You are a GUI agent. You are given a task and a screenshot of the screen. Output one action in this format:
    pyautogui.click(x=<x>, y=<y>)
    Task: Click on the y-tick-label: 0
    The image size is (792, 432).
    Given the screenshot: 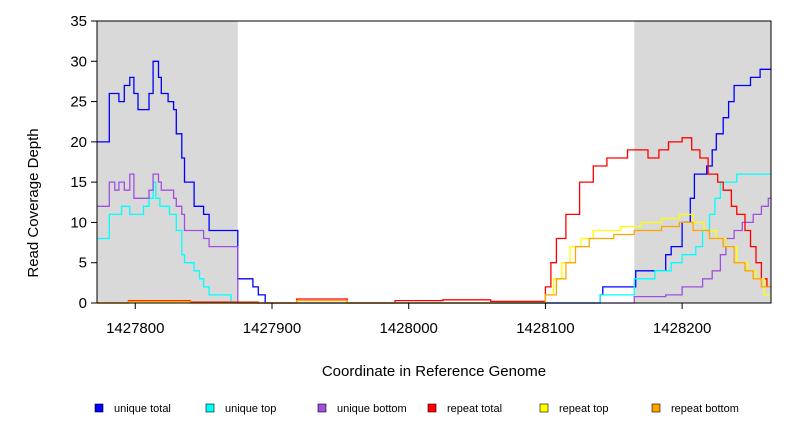 What is the action you would take?
    pyautogui.click(x=83, y=303)
    